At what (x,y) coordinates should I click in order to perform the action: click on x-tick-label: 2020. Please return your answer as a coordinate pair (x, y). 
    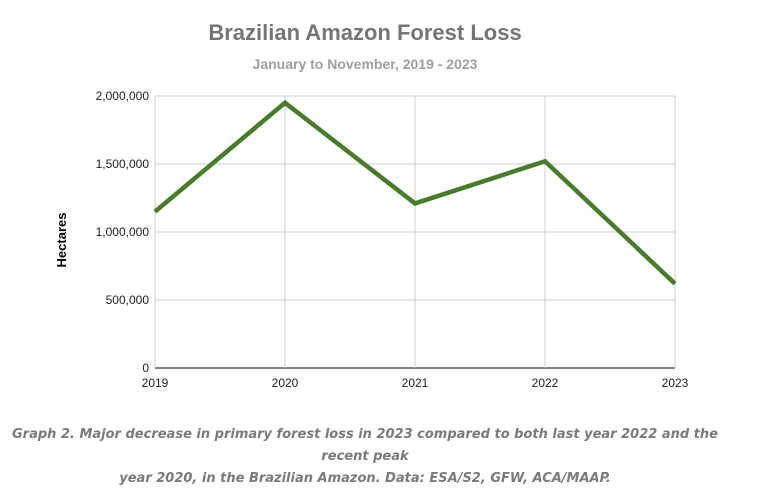
    Looking at the image, I should click on (285, 383).